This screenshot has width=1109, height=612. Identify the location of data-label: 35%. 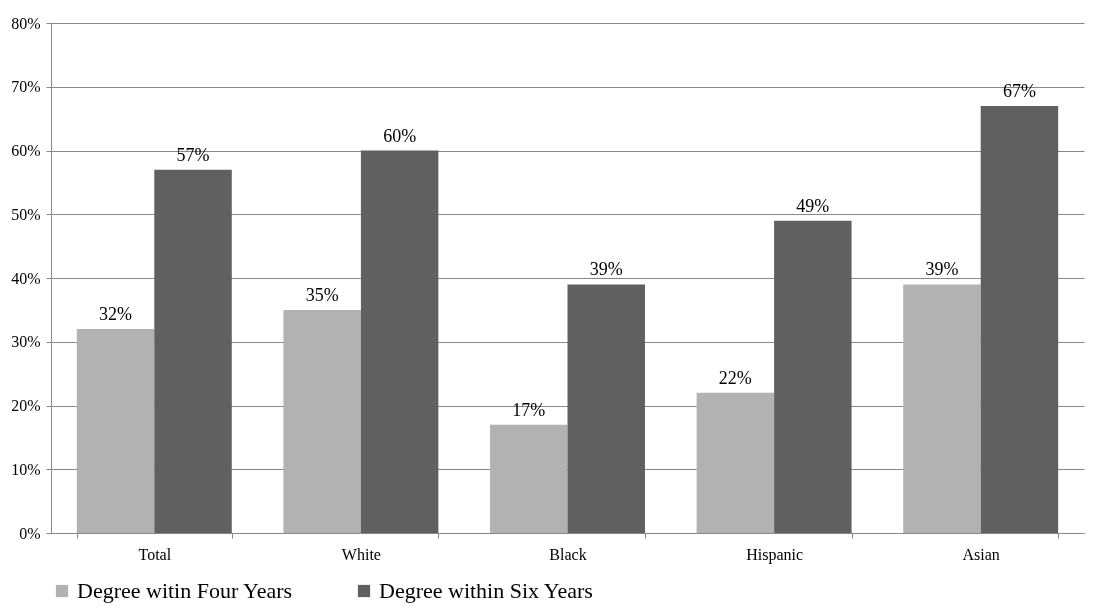
(322, 294).